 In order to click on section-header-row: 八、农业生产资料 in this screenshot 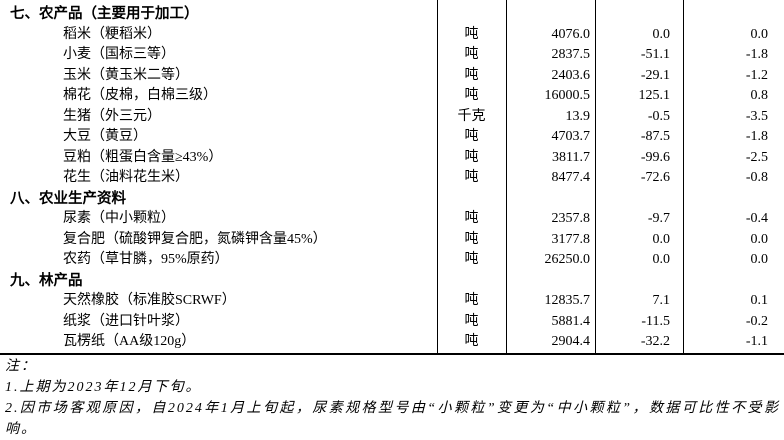, I will do `click(392, 199)`.